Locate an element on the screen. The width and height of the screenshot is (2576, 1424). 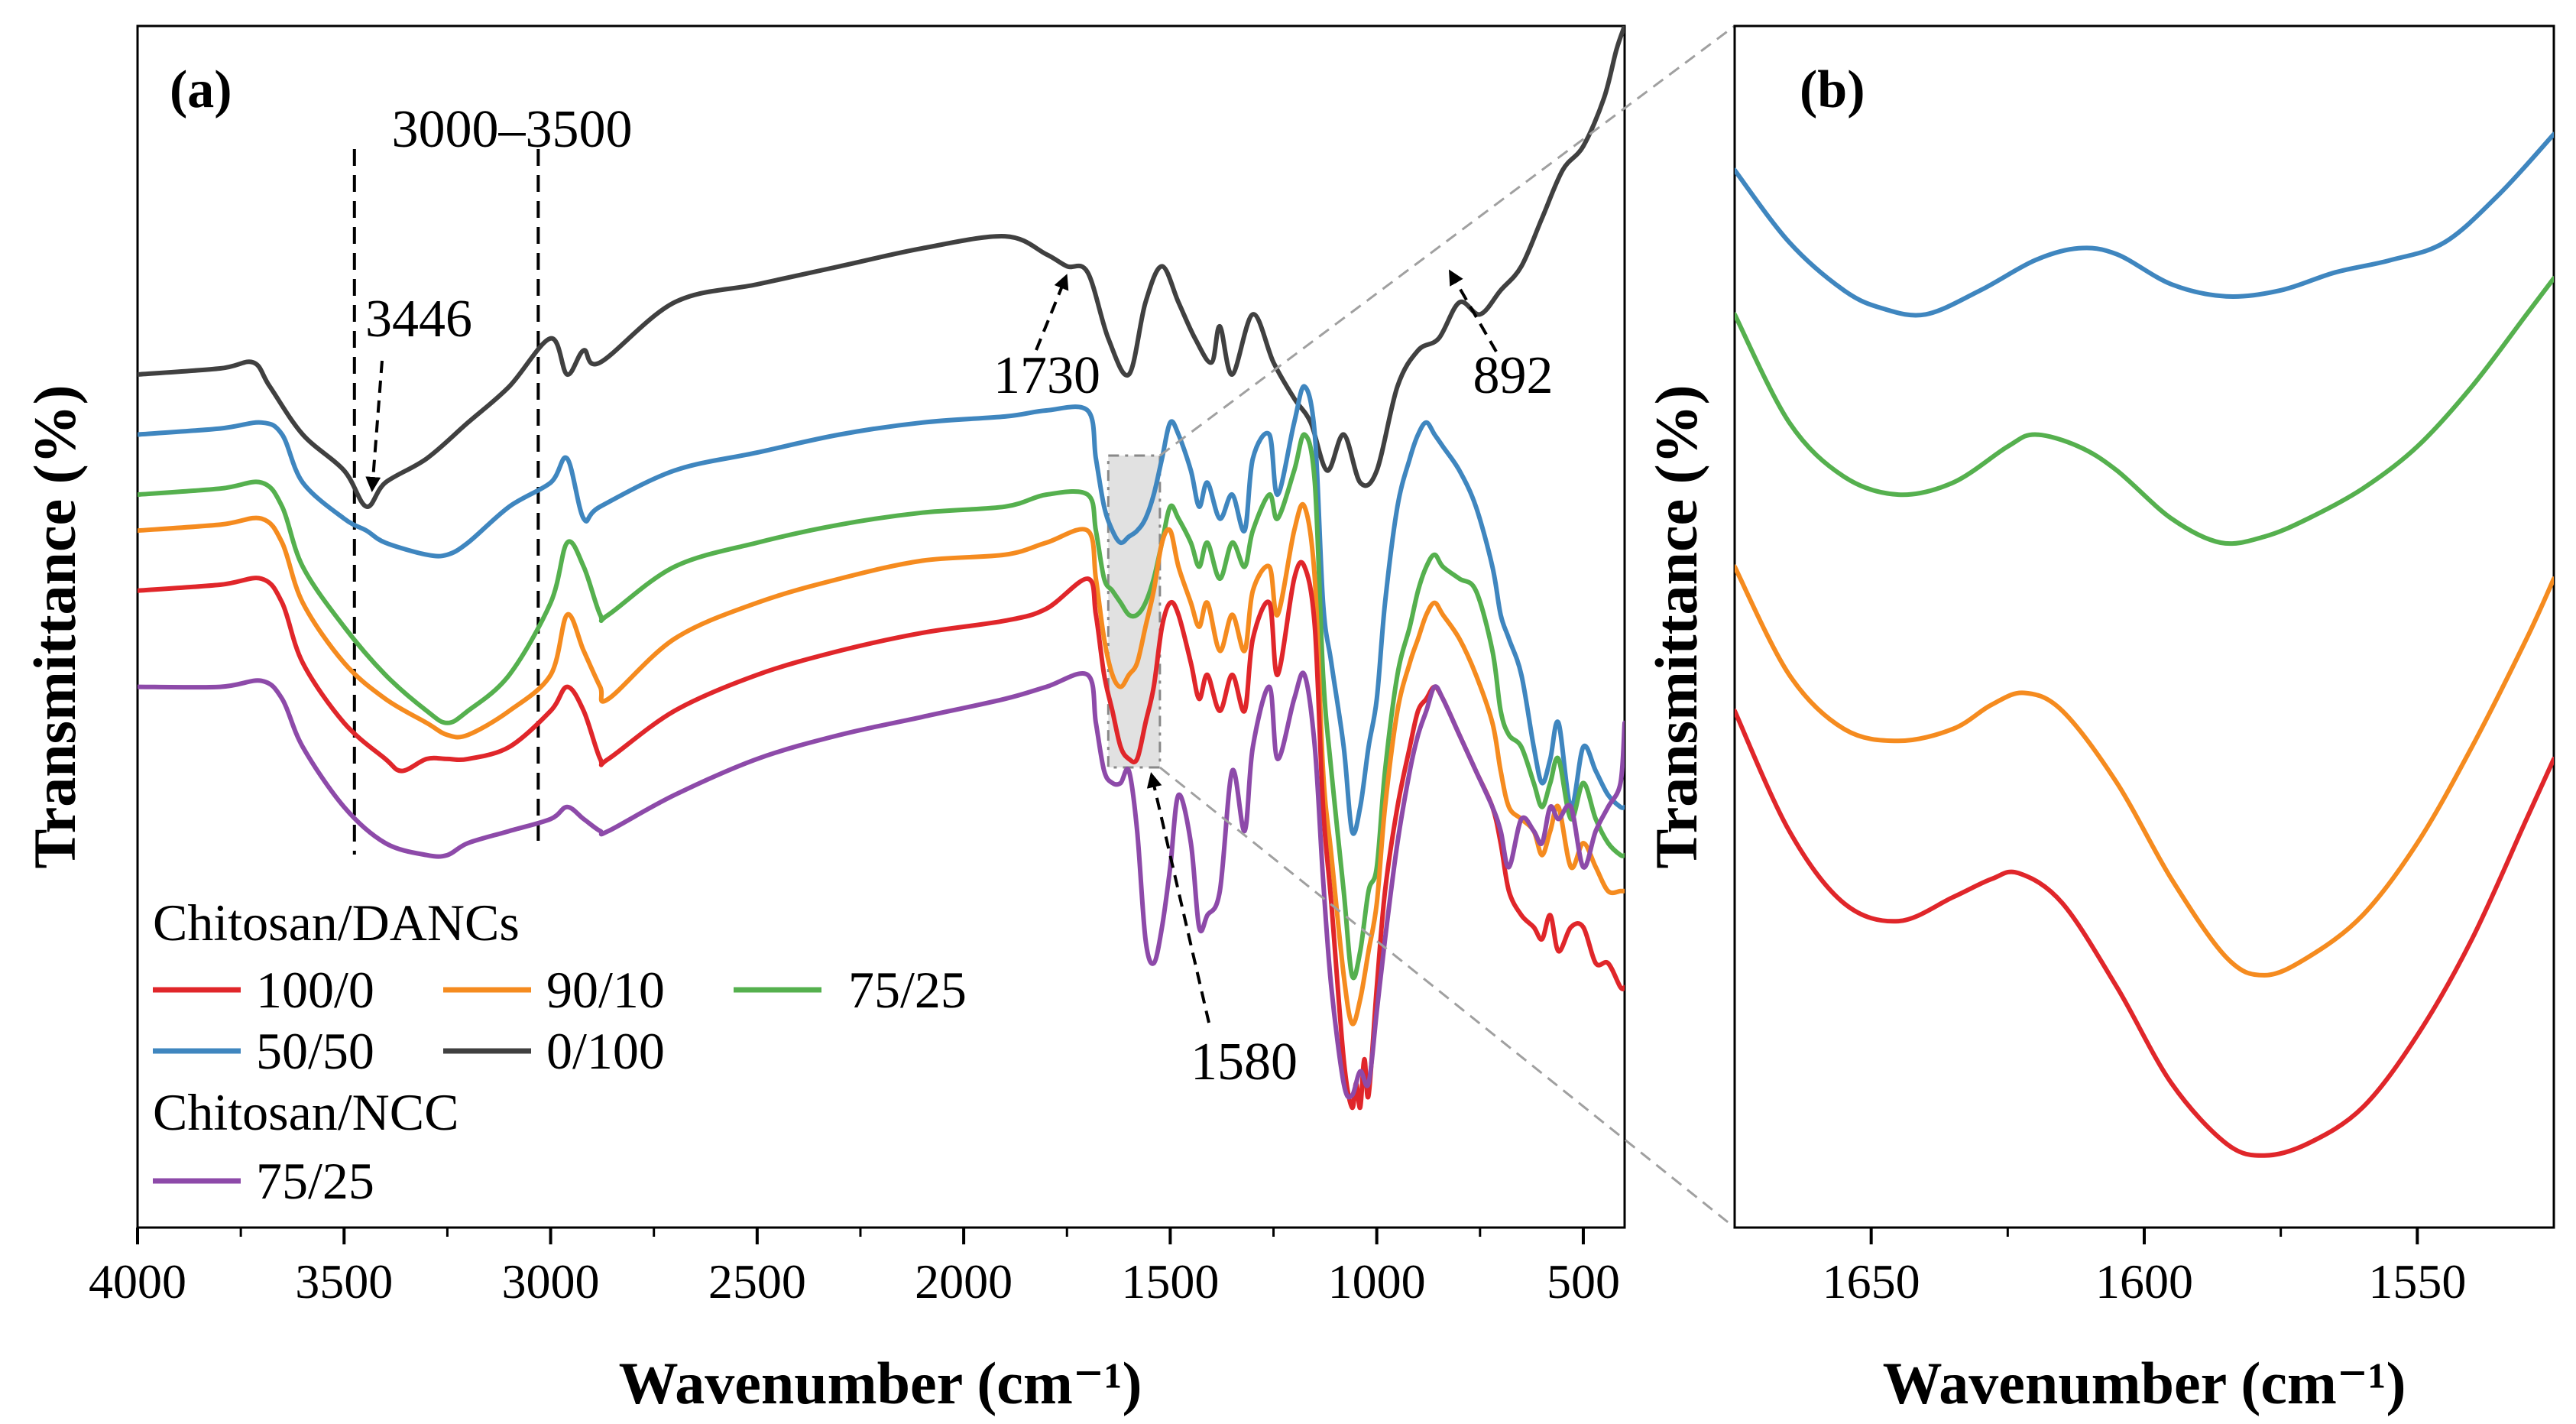
y-axis-label-b: Transmittance (%) is located at coordinates (1676, 626).